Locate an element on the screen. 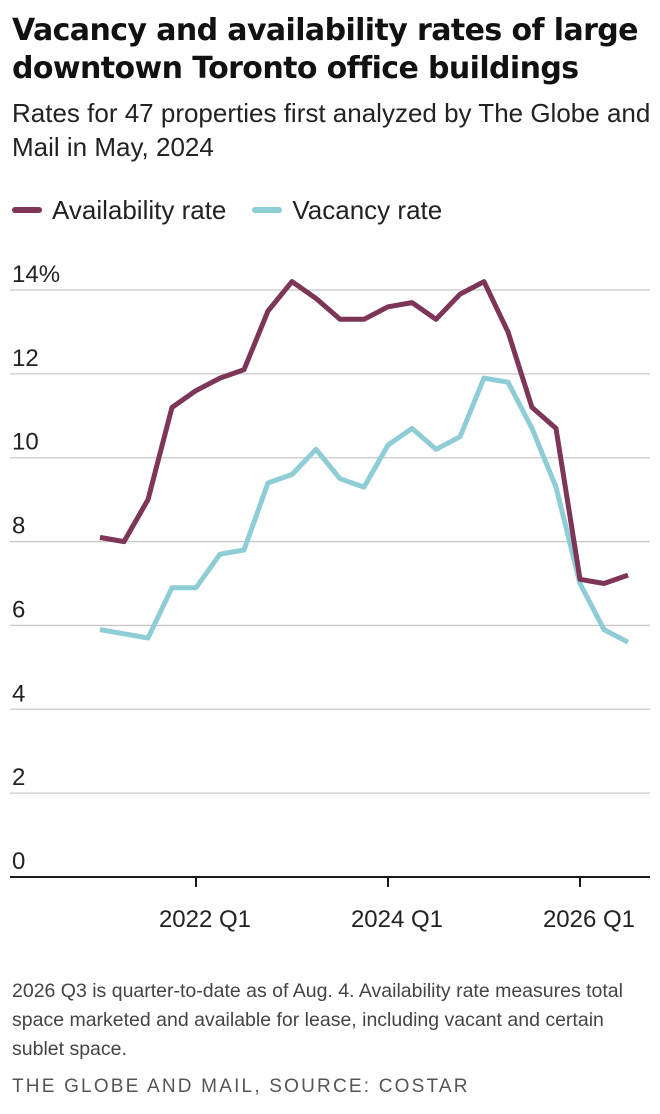 This screenshot has width=660, height=1114. x-tick-label: 2026 Q1 is located at coordinates (589, 919).